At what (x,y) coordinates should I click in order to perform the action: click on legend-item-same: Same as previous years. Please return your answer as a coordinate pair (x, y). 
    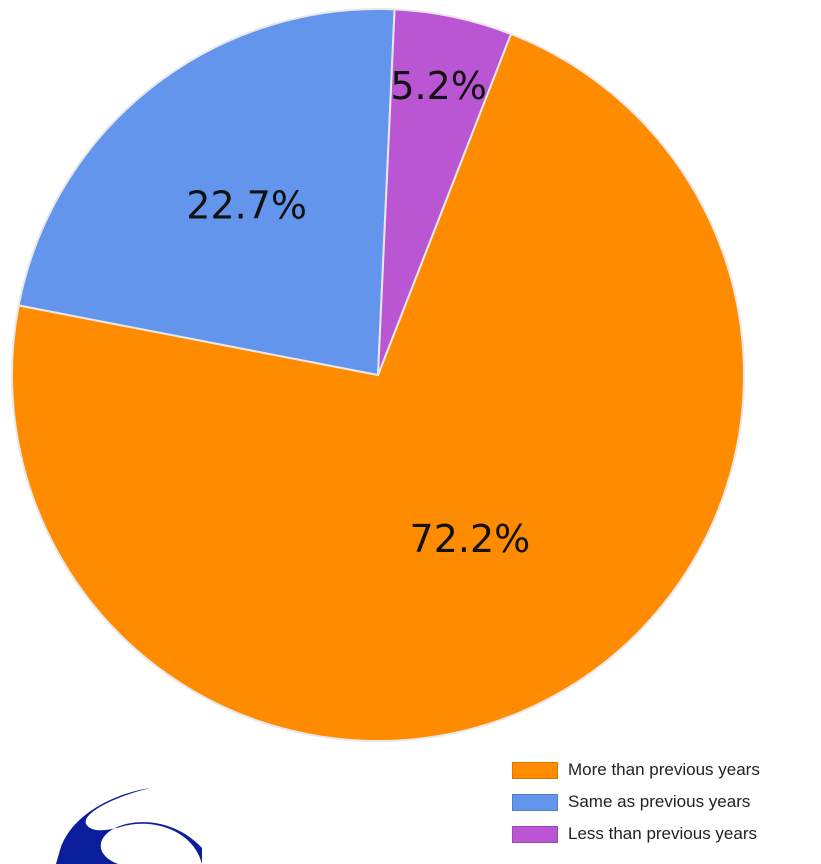
    Looking at the image, I should click on (666, 802).